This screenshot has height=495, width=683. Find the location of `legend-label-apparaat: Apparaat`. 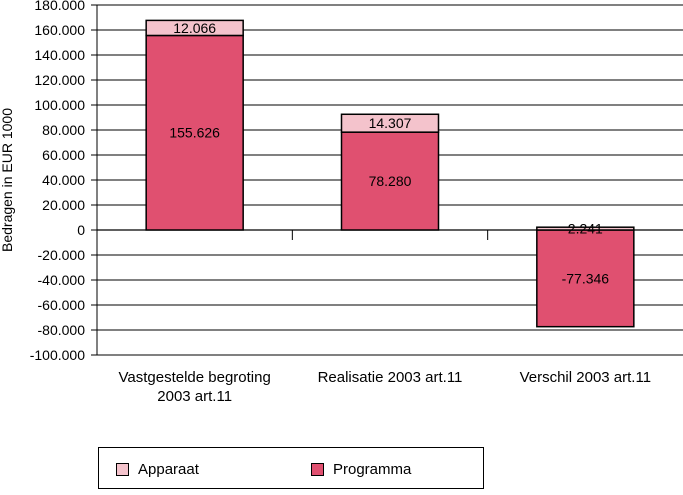

legend-label-apparaat: Apparaat is located at coordinates (168, 469).